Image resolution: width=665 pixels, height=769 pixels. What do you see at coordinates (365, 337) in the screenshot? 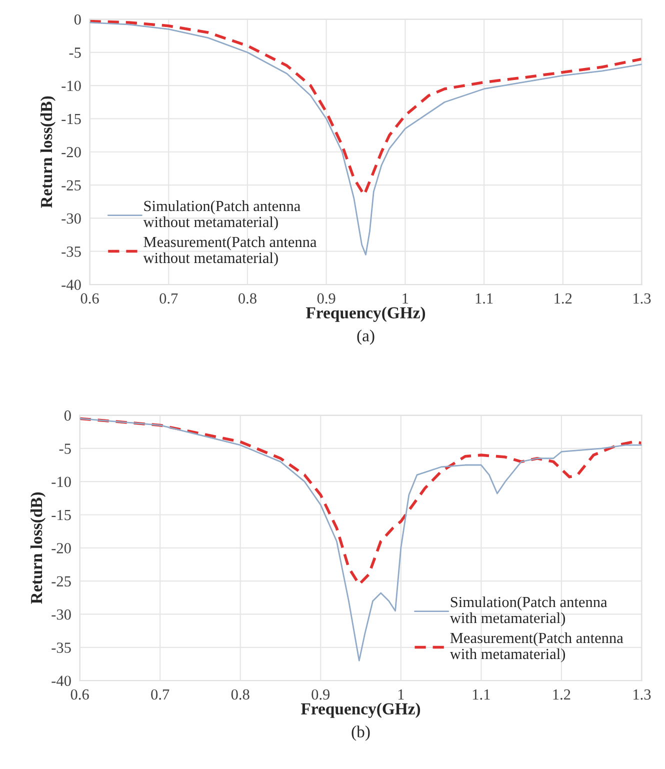
I see `text: (a)` at bounding box center [365, 337].